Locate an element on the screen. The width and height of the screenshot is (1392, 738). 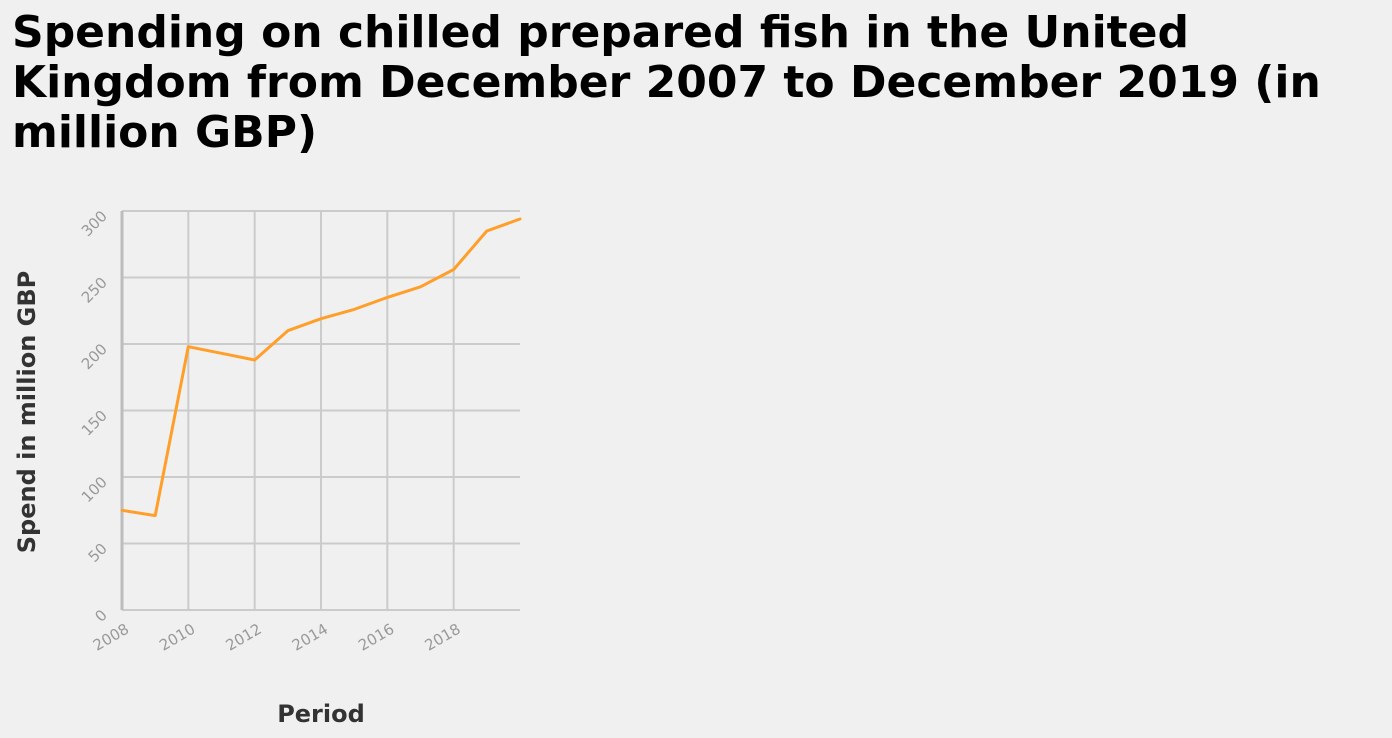
y-axis-title: Spend in million GBP is located at coordinates (27, 412).